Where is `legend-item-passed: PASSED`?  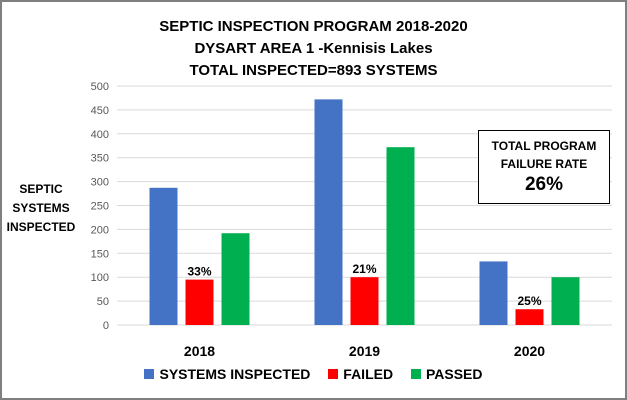 legend-item-passed: PASSED is located at coordinates (446, 374).